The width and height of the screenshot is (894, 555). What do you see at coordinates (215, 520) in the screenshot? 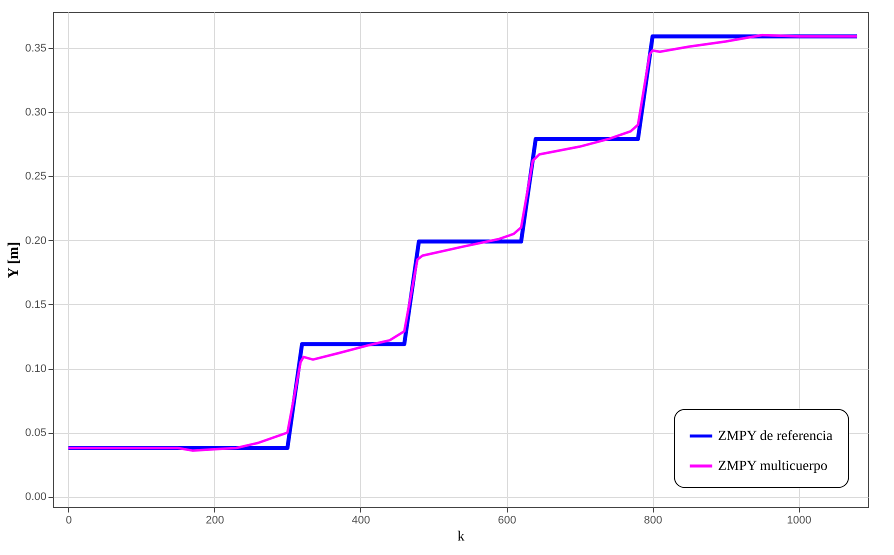
I see `x-tick-label: 200` at bounding box center [215, 520].